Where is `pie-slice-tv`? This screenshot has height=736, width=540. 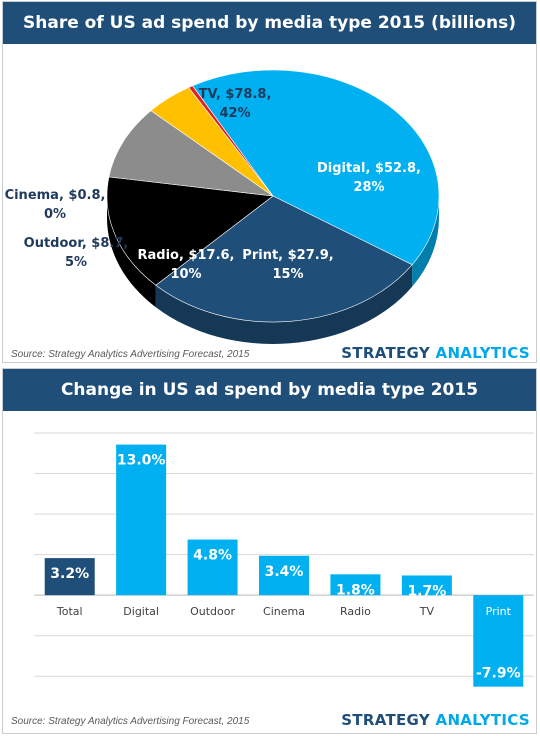 pie-slice-tv is located at coordinates (316, 167).